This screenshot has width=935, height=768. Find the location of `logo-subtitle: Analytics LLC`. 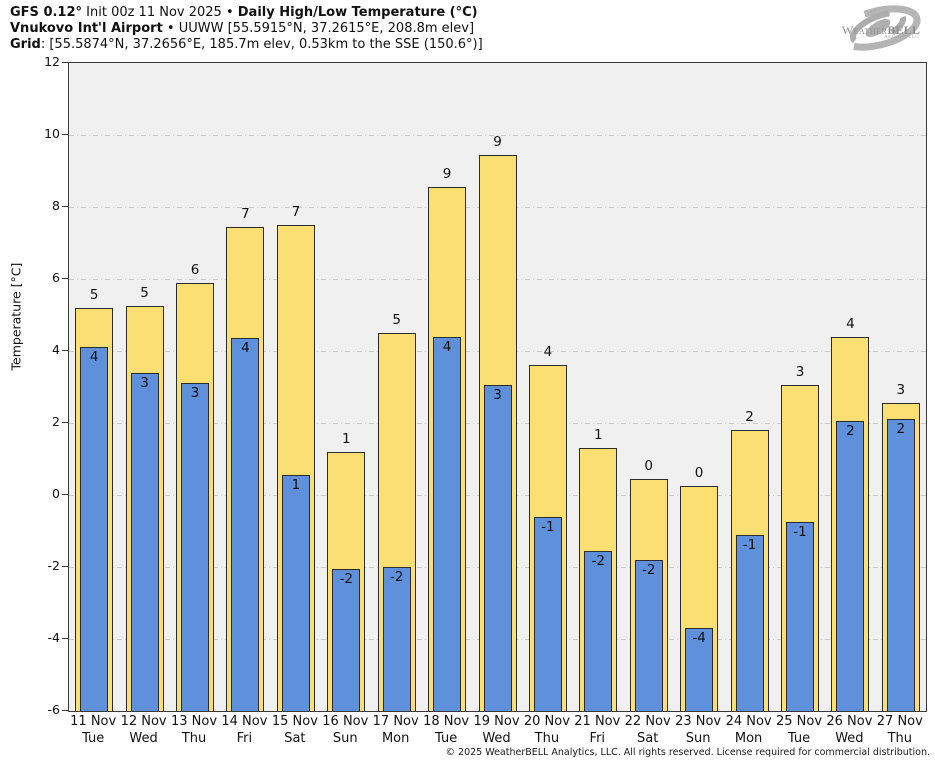

logo-subtitle: Analytics LLC is located at coordinates (902, 37).